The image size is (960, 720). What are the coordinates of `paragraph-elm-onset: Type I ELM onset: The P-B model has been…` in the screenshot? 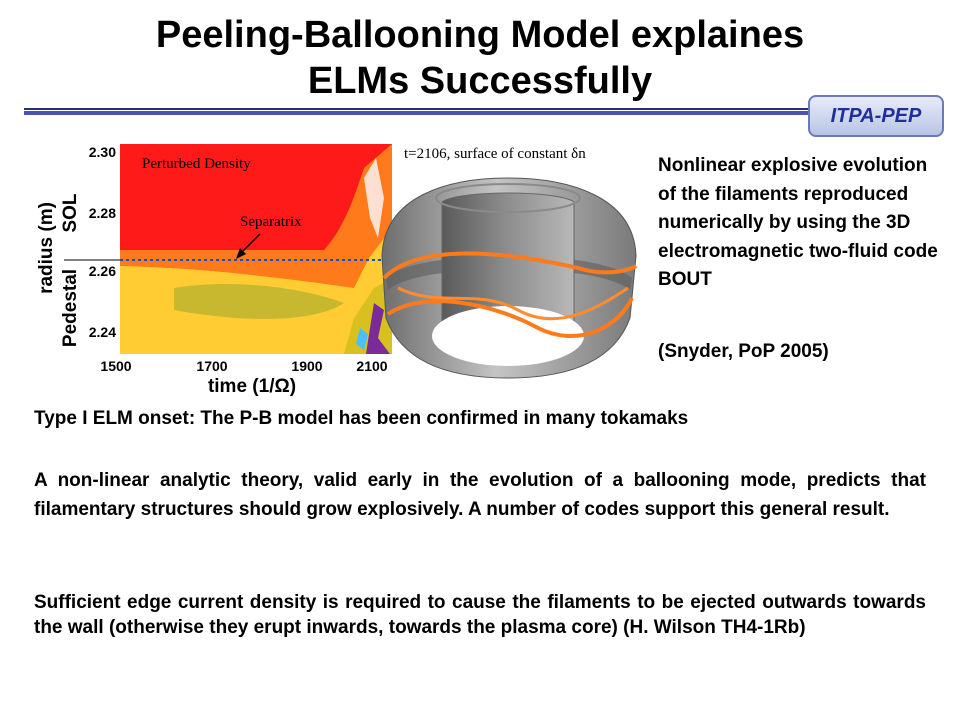 It's located at (361, 418).